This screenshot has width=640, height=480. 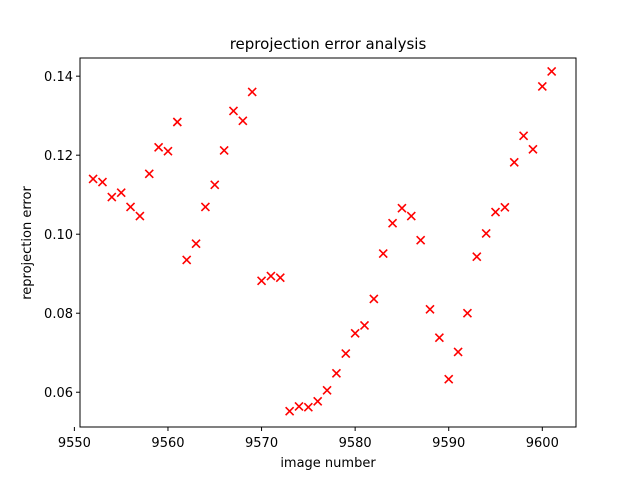 What do you see at coordinates (58, 77) in the screenshot?
I see `y-tick-label: 0.14` at bounding box center [58, 77].